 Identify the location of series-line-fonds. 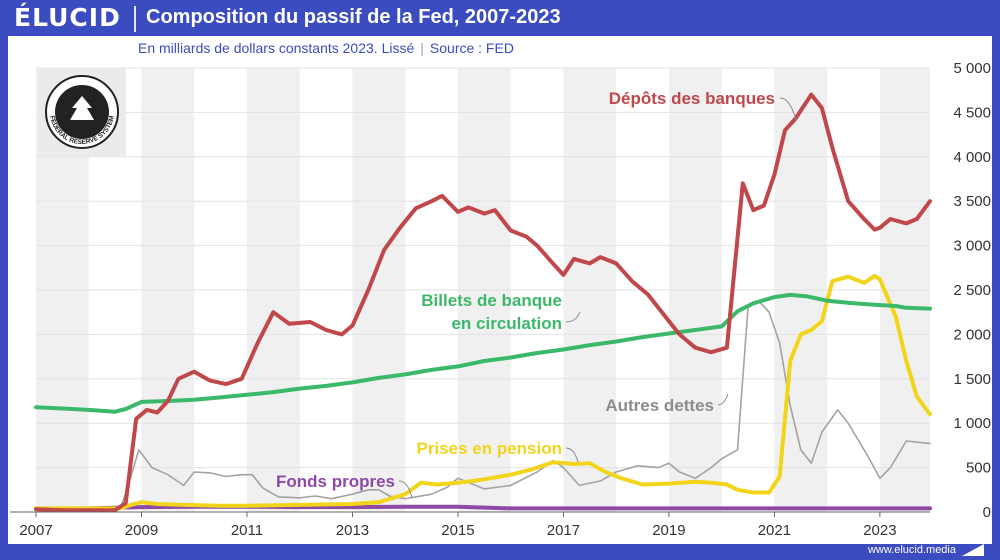
(483, 507).